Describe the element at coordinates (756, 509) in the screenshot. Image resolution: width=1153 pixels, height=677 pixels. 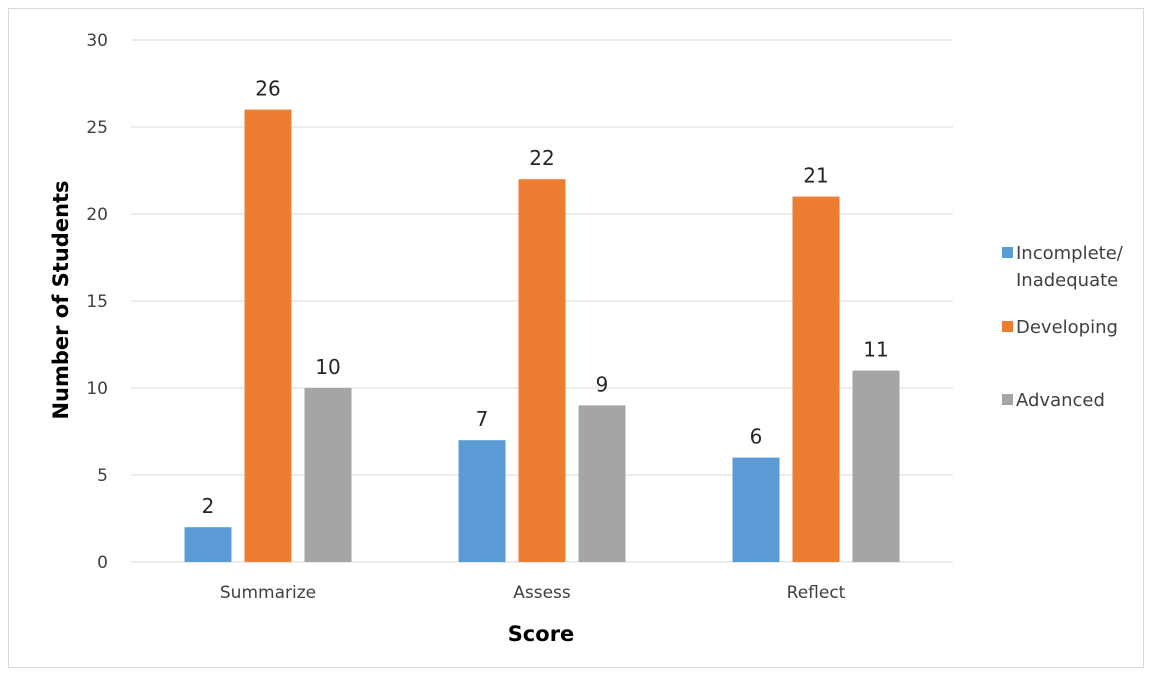
I see `bar-incomplete-inadequate-reflect` at that location.